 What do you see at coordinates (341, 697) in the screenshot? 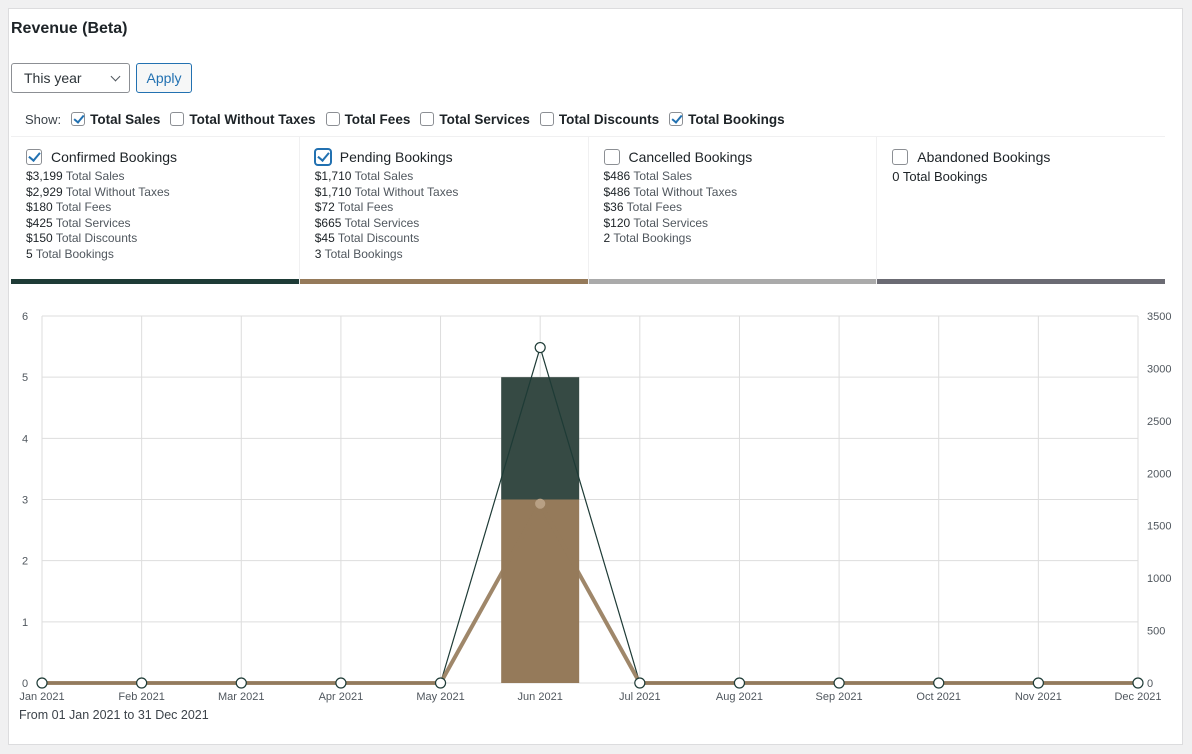
I see `x-axis-tick-label: Apr 2021` at bounding box center [341, 697].